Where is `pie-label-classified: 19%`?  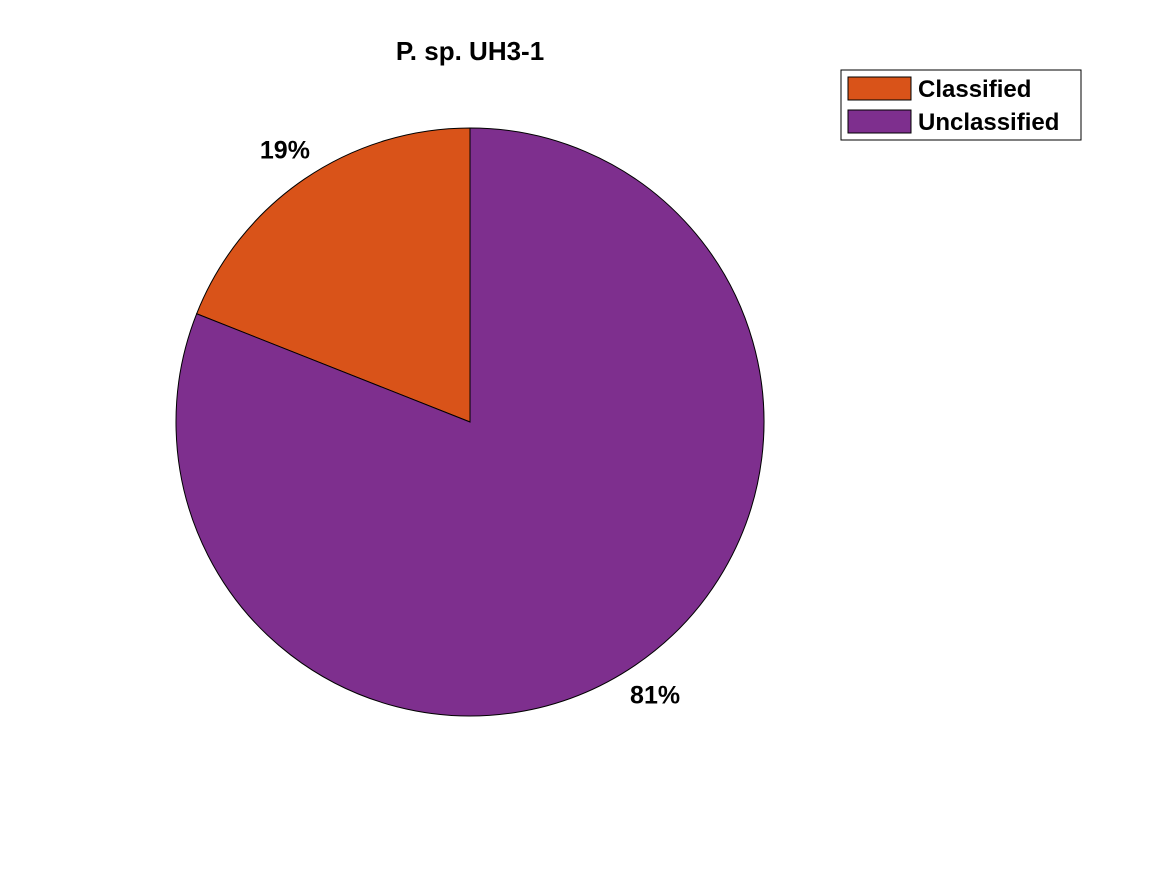 pie-label-classified: 19% is located at coordinates (285, 151).